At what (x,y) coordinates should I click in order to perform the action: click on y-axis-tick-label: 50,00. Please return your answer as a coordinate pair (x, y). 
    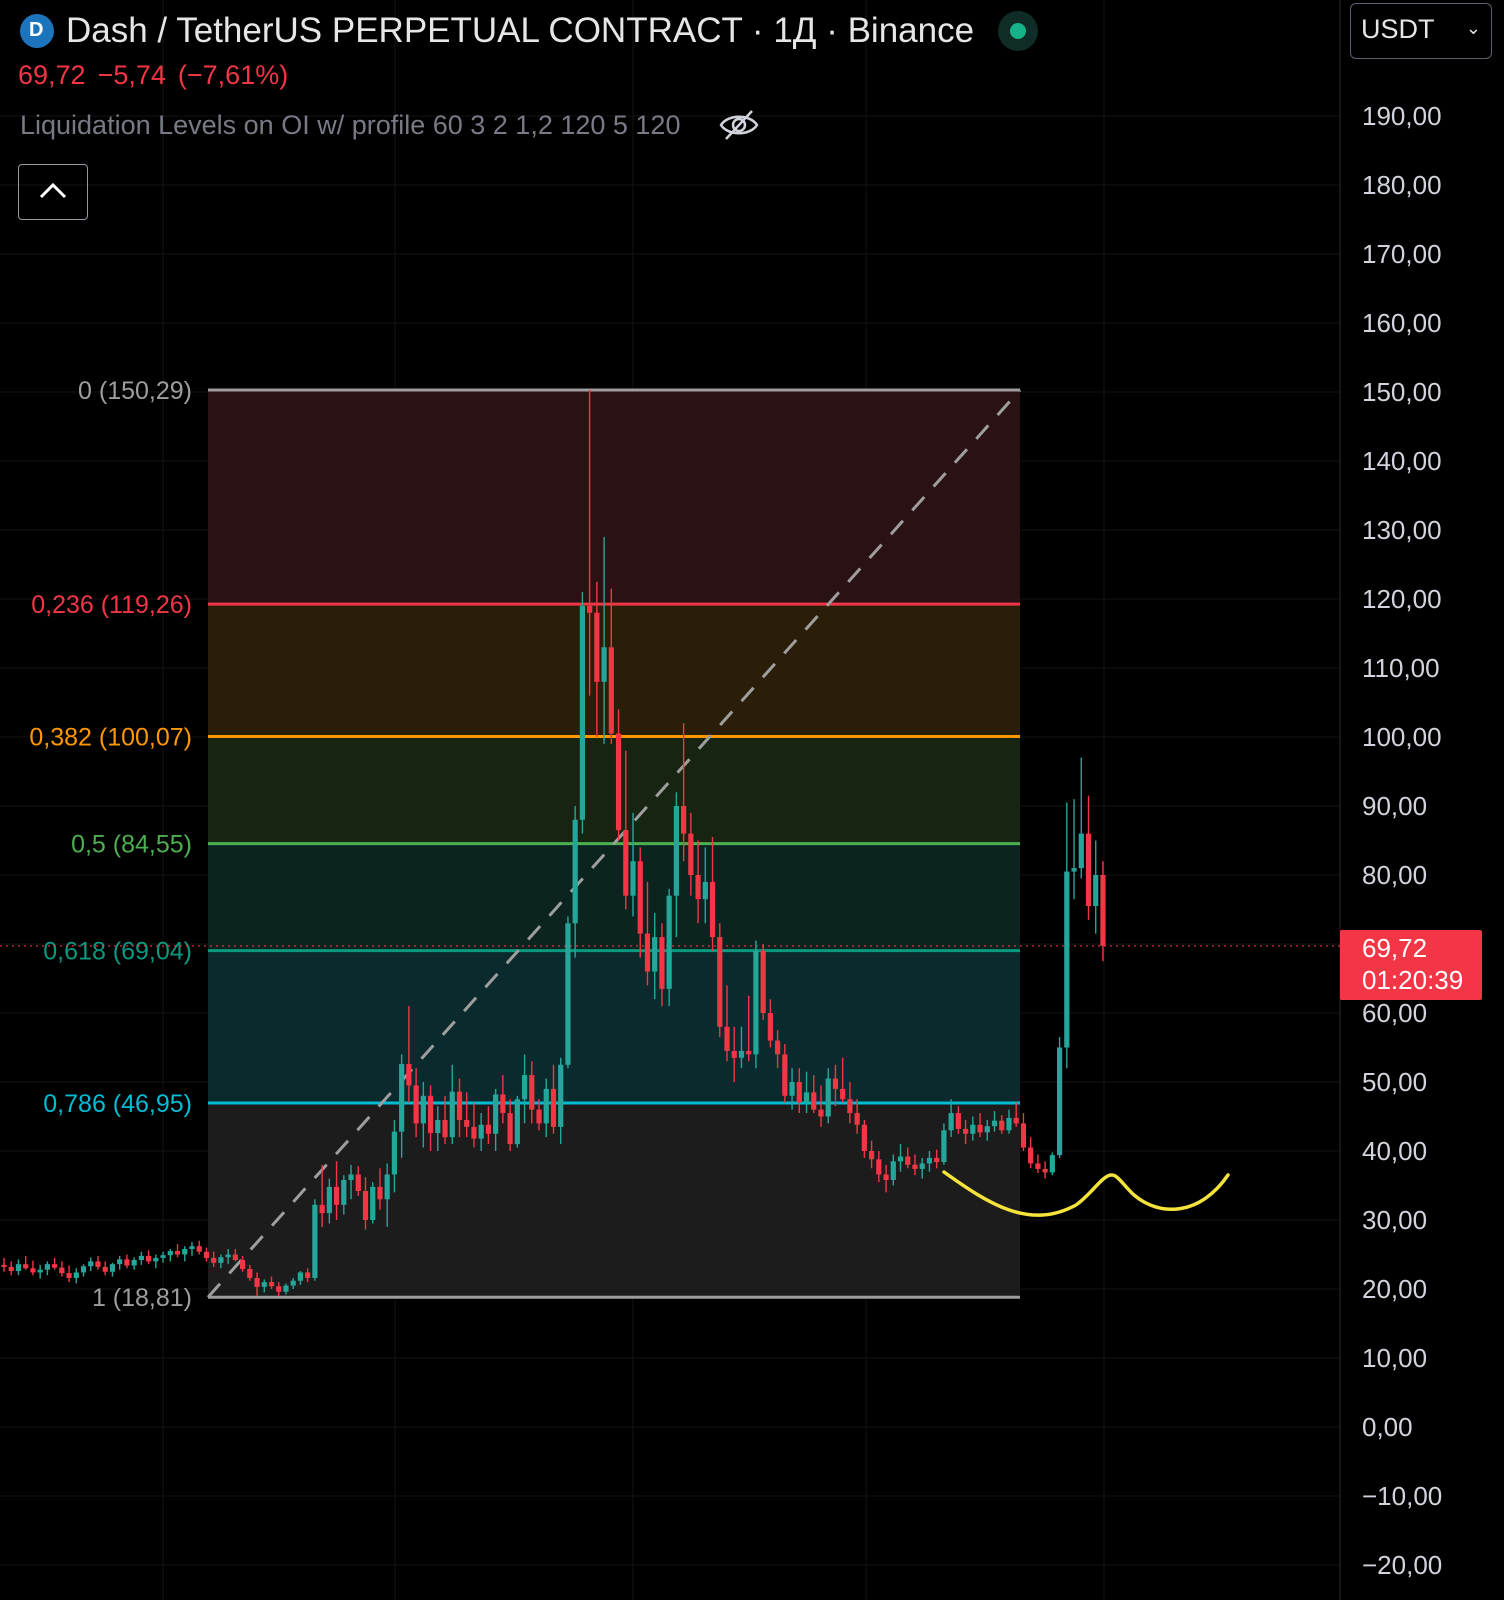
    Looking at the image, I should click on (1394, 1082).